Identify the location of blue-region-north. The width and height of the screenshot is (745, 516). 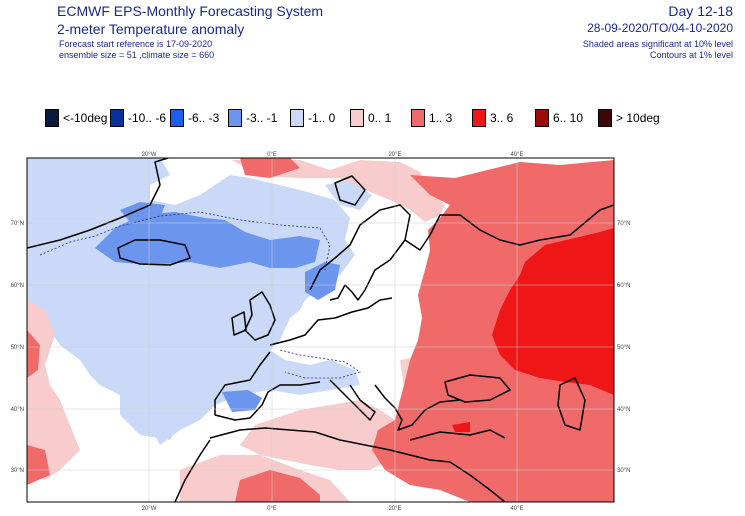
(142, 212).